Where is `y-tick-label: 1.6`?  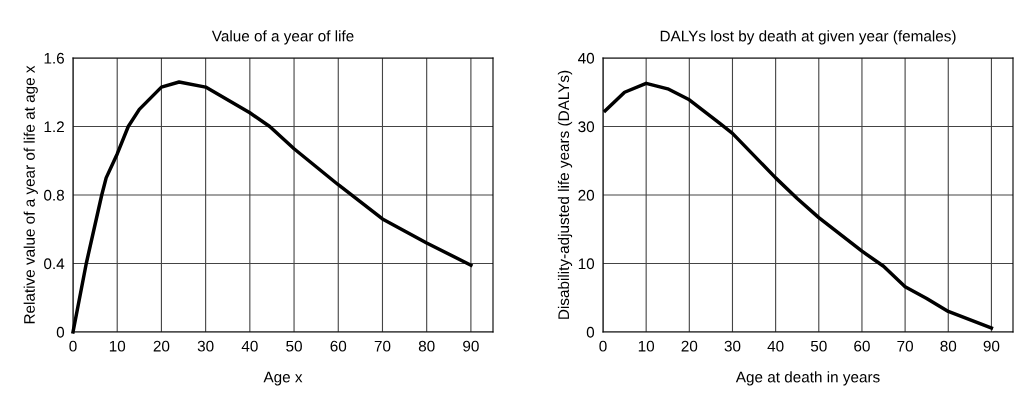
y-tick-label: 1.6 is located at coordinates (54, 58).